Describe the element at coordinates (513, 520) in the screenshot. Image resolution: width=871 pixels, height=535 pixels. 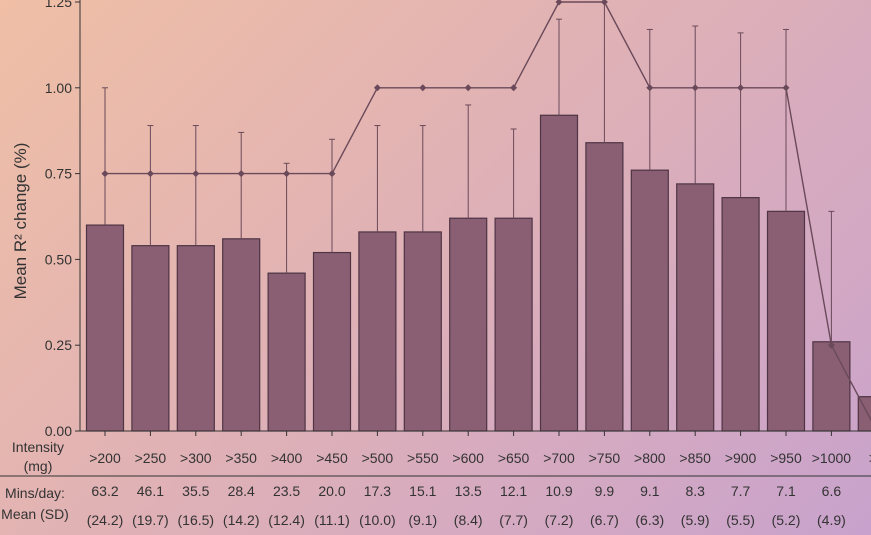
I see `sd-mins-value: (7.7)` at that location.